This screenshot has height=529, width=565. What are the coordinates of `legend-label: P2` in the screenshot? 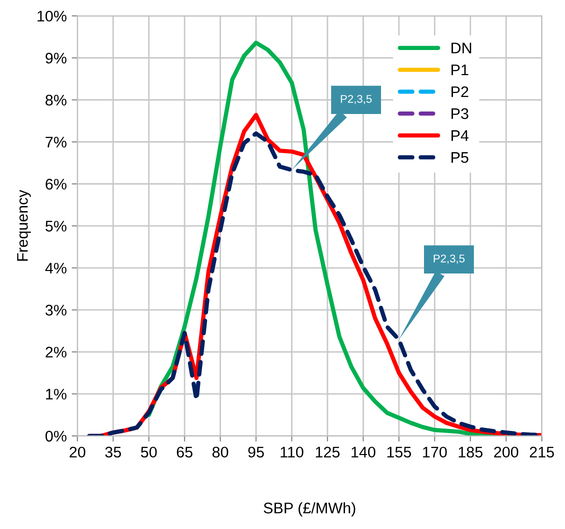 It's located at (460, 92).